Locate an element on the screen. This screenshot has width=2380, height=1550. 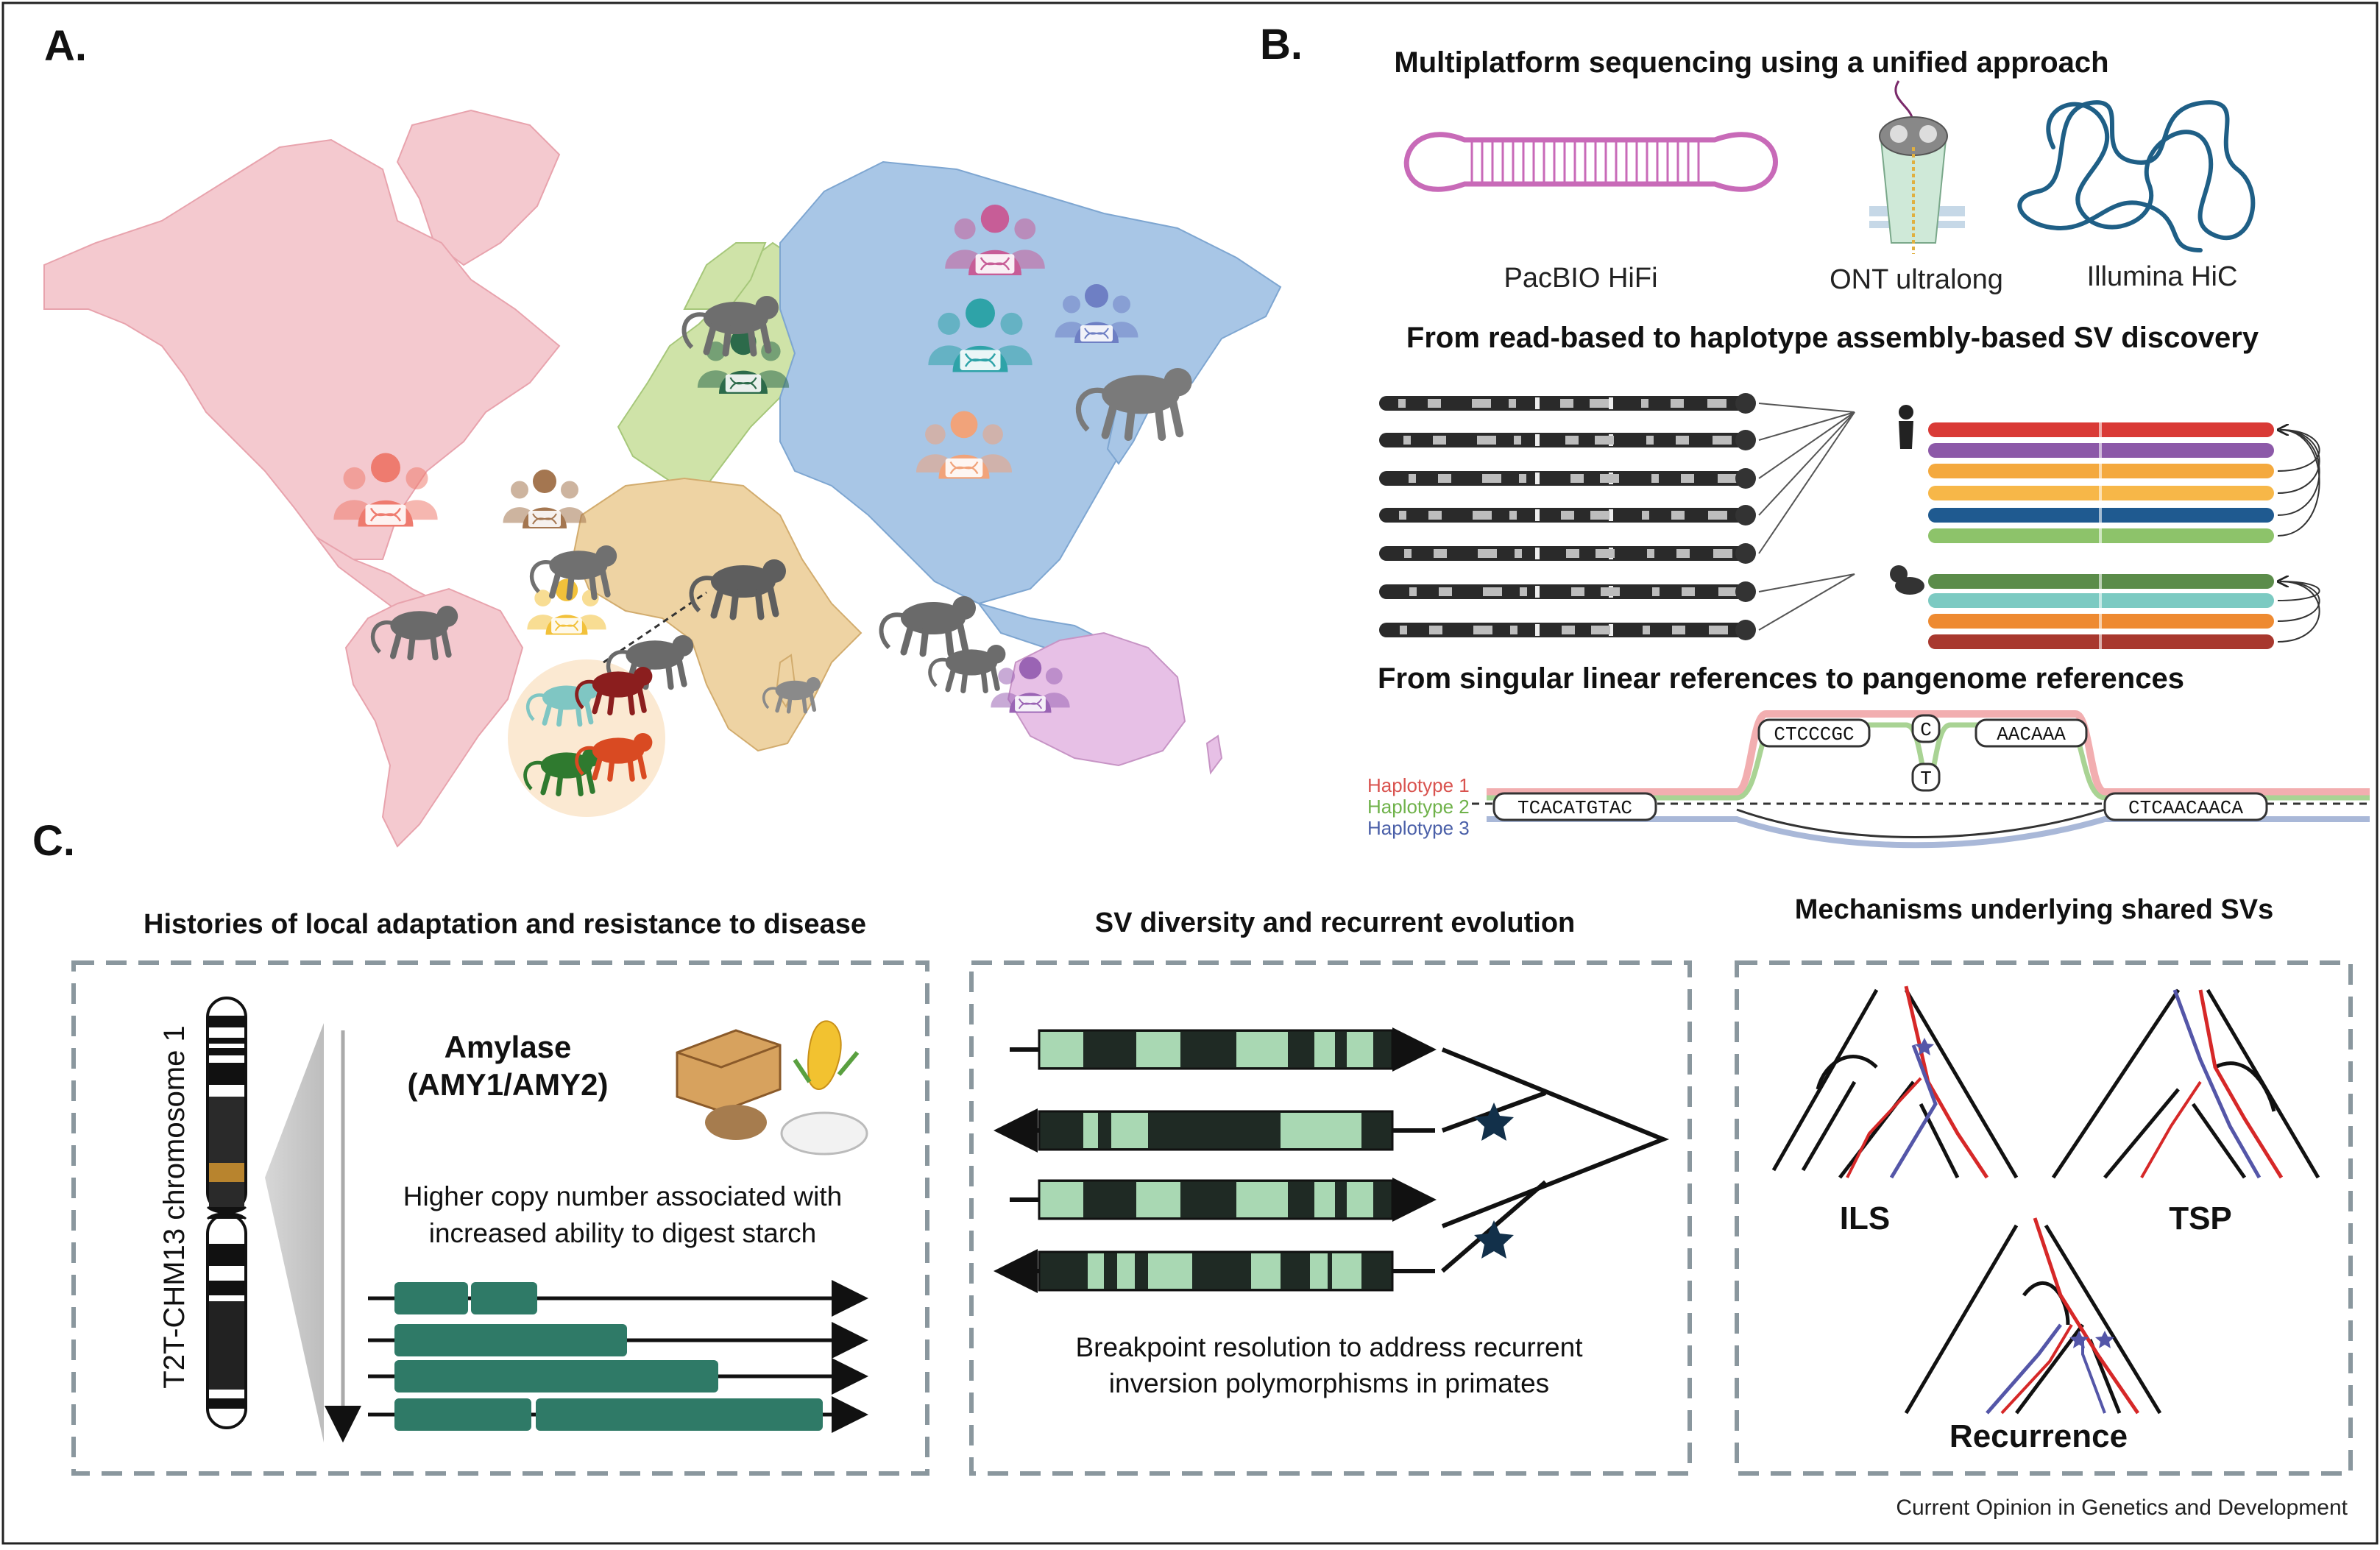
pangenome-node: TCACATGTAC is located at coordinates (1574, 806).